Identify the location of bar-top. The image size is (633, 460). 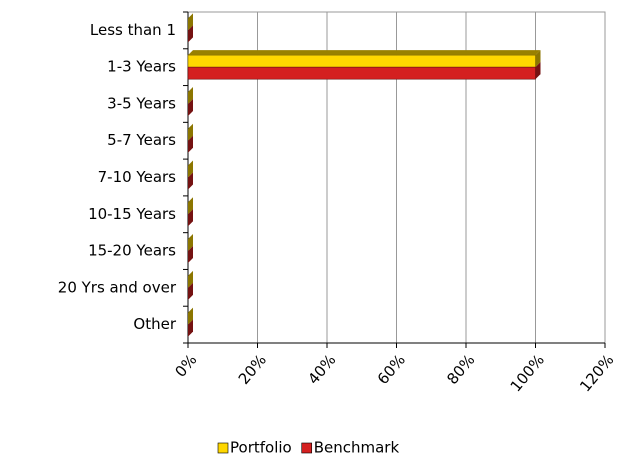
(364, 53).